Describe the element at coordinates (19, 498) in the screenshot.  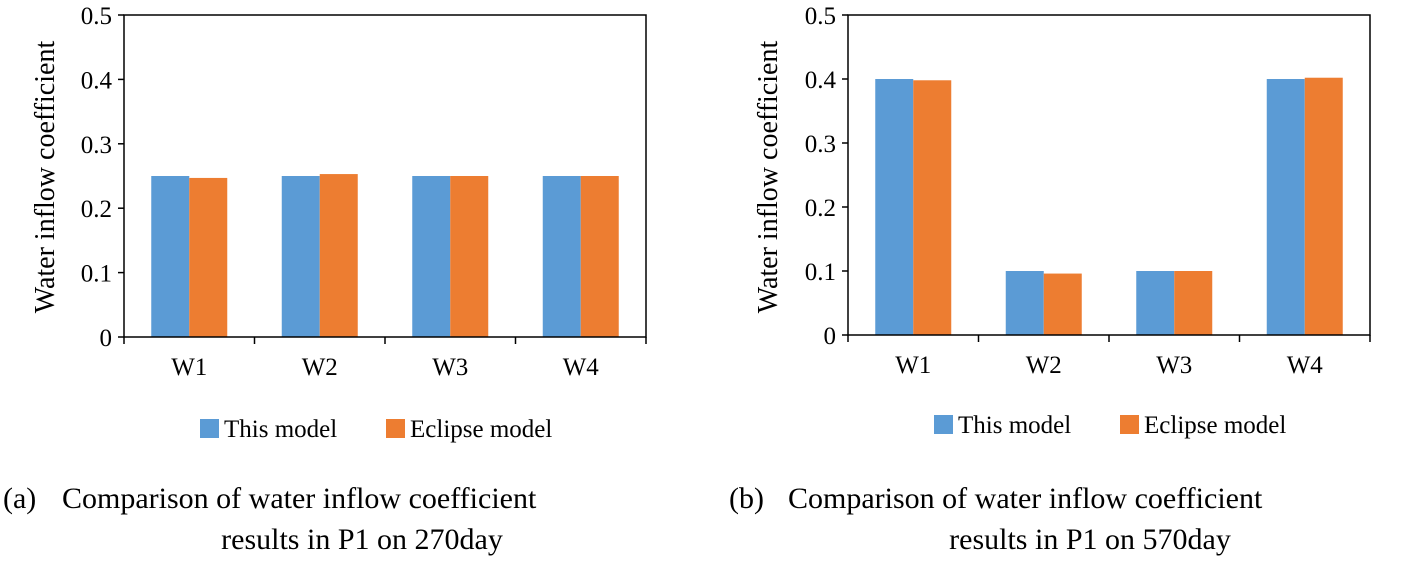
I see `caption-tag: (a)` at that location.